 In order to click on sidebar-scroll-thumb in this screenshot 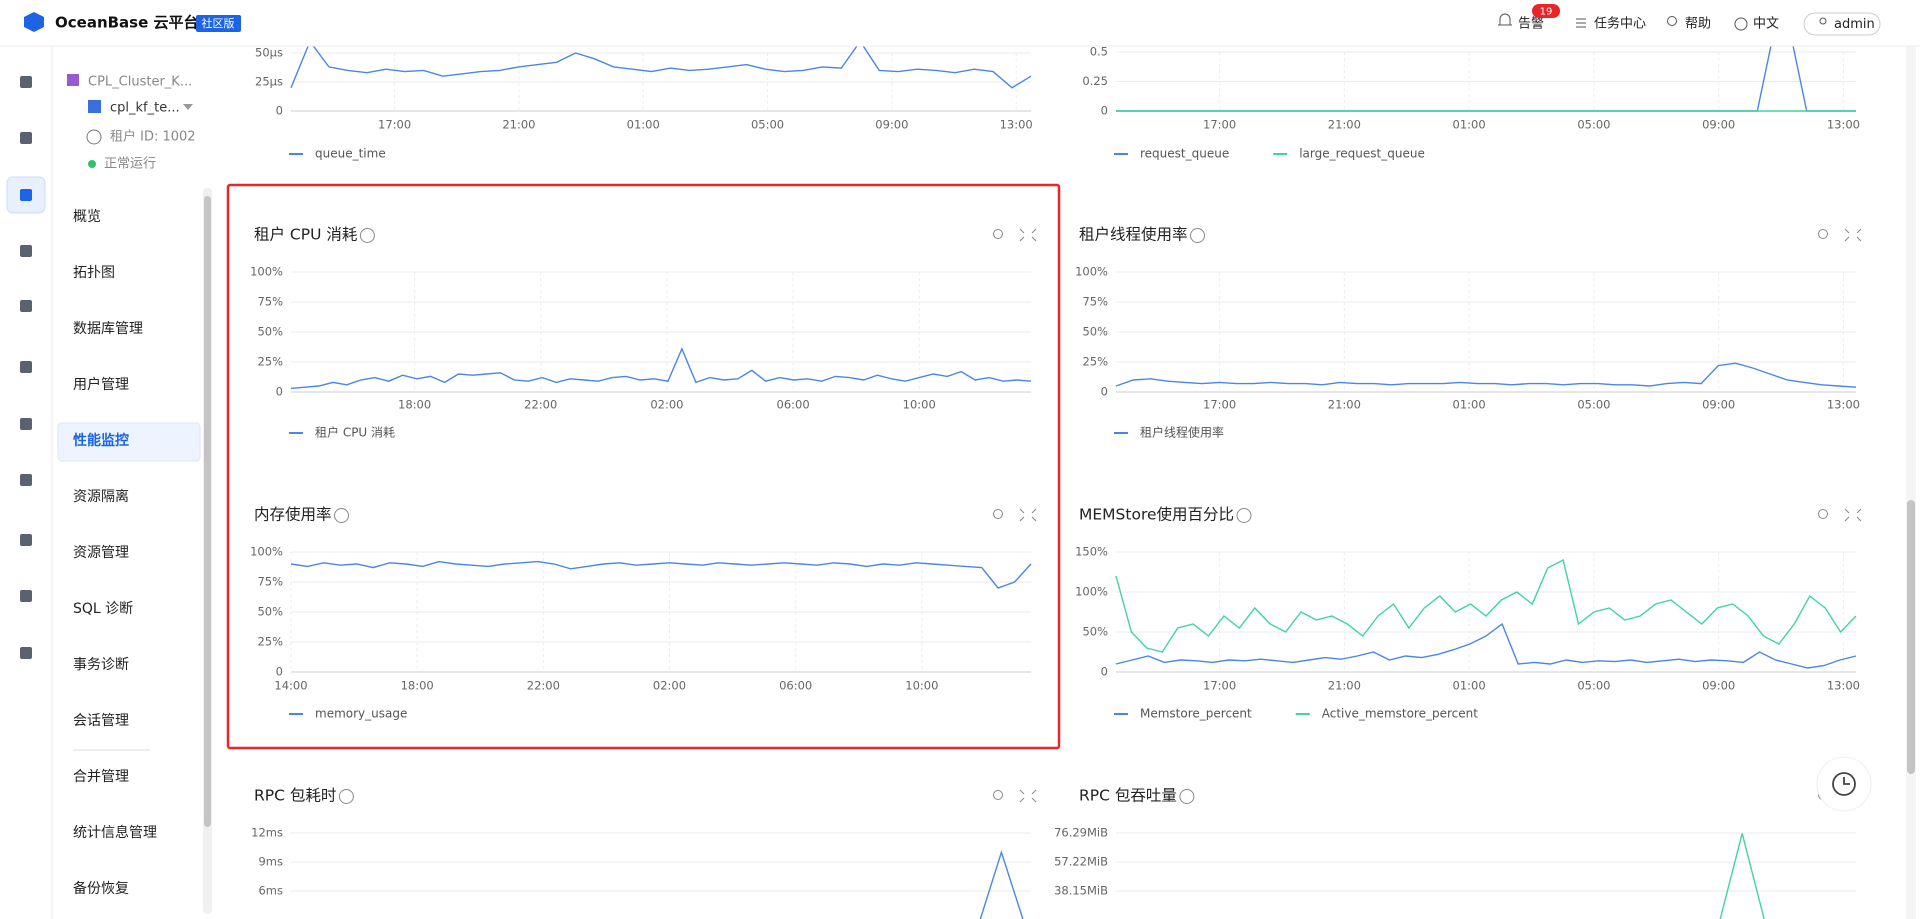, I will do `click(207, 511)`.